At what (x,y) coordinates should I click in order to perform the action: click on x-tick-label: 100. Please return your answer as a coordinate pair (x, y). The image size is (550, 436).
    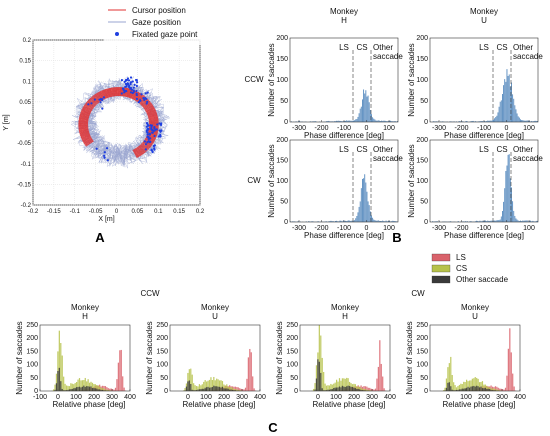
    Looking at the image, I should click on (336, 397).